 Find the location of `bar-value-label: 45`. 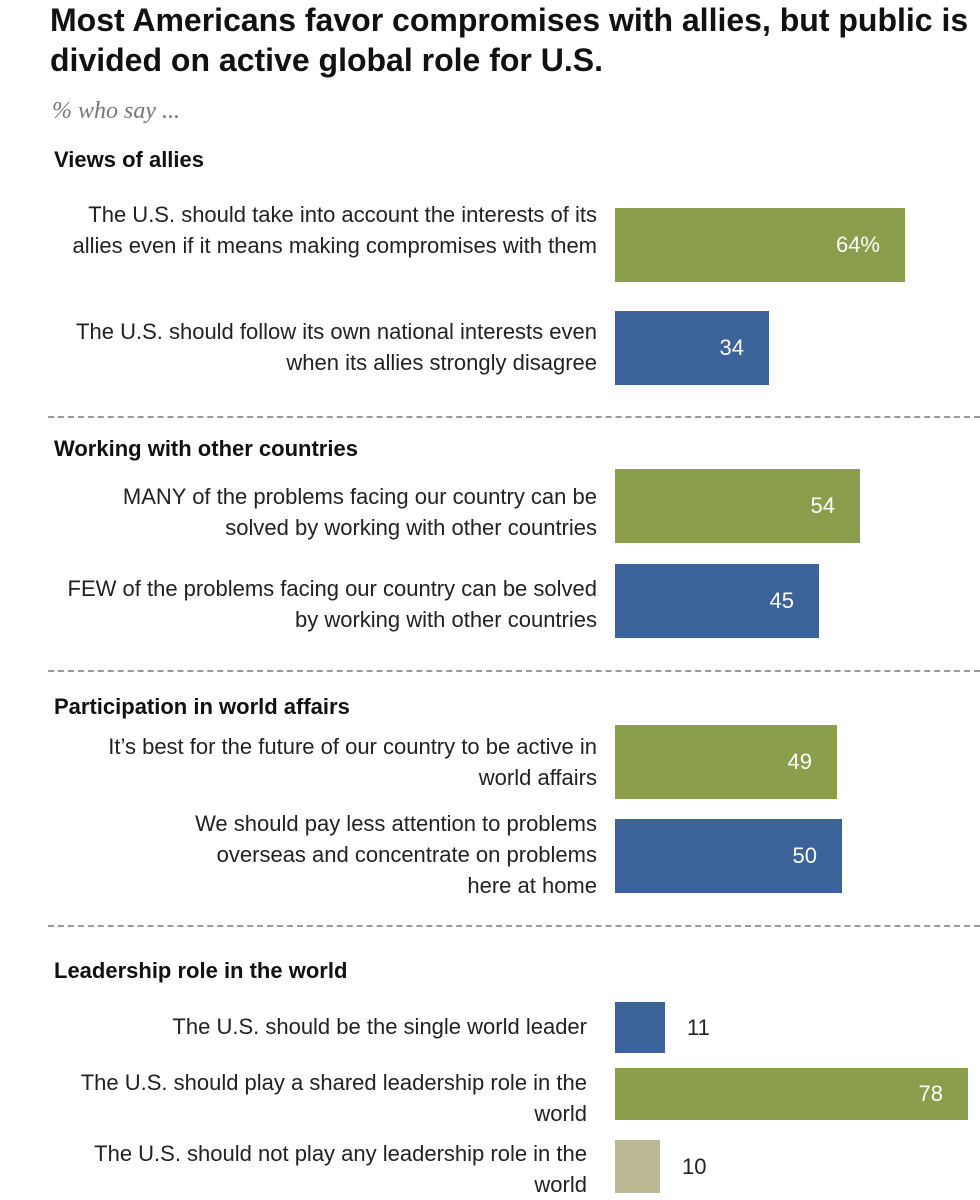

bar-value-label: 45 is located at coordinates (781, 600).